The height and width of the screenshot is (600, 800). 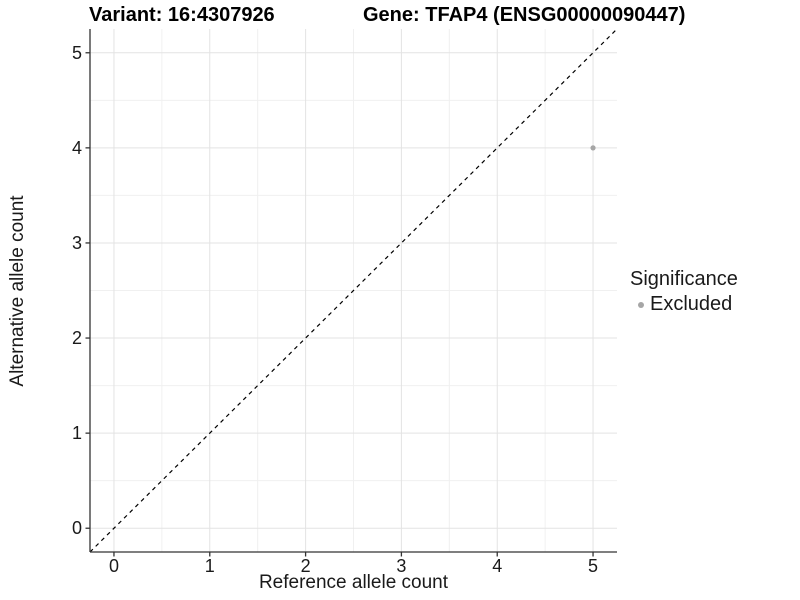 What do you see at coordinates (401, 566) in the screenshot?
I see `x-tick-label: 3` at bounding box center [401, 566].